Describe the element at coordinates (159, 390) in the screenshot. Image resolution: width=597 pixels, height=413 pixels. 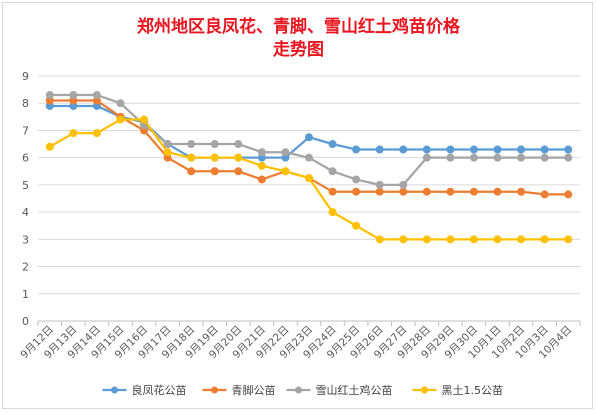
I see `legend-label: 良凤花公苗` at that location.